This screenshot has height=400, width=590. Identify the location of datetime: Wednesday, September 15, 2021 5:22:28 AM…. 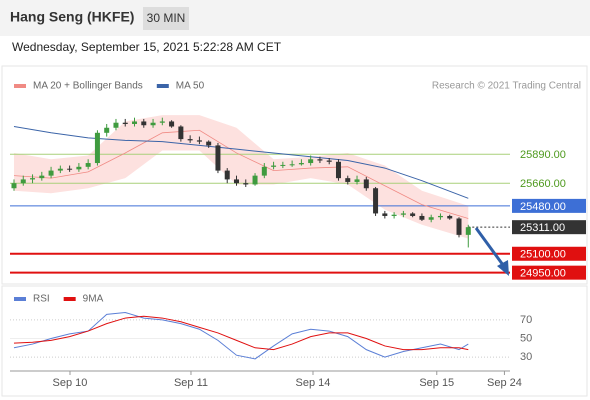
(147, 47).